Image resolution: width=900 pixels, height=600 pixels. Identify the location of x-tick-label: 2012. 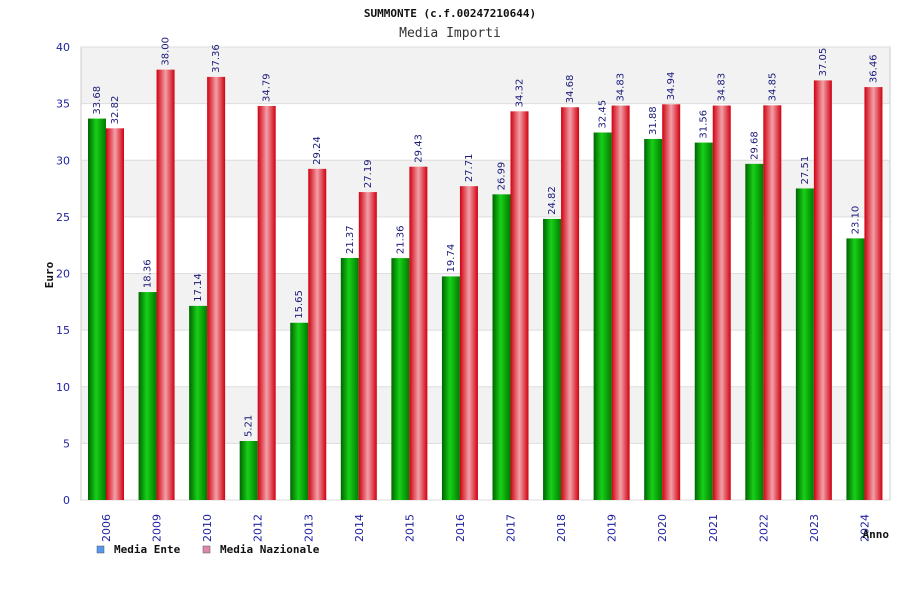
(258, 528).